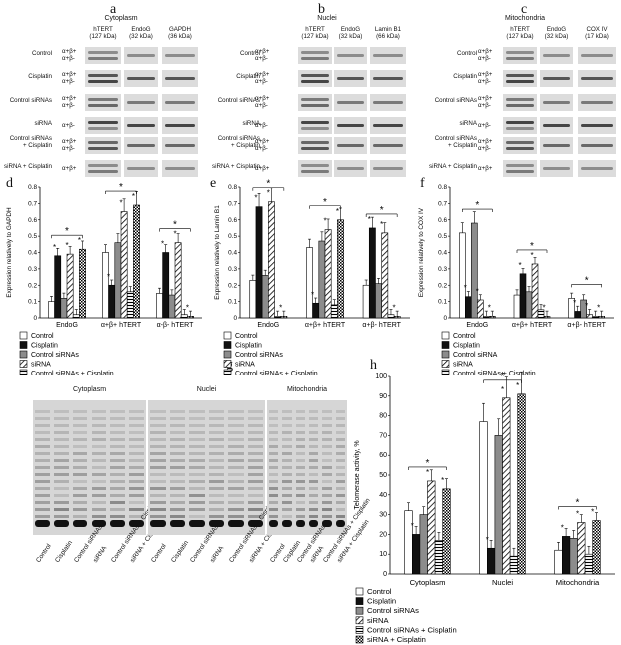 This screenshot has width=621, height=645. I want to click on y-tick-label: 90, so click(383, 396).